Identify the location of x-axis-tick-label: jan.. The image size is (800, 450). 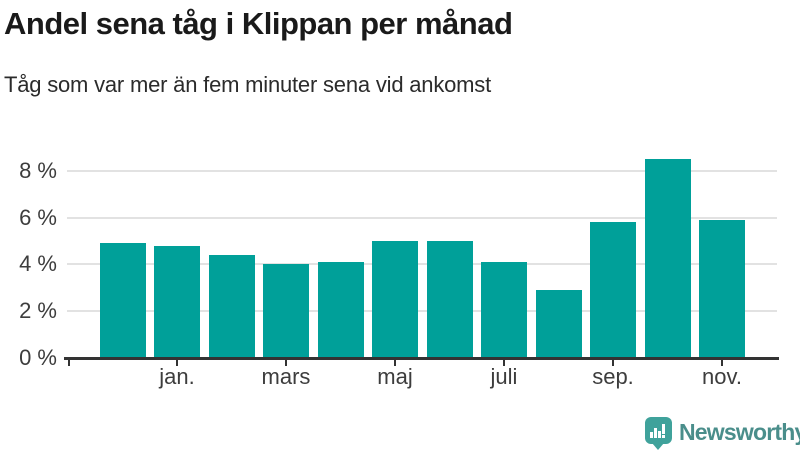
(177, 376).